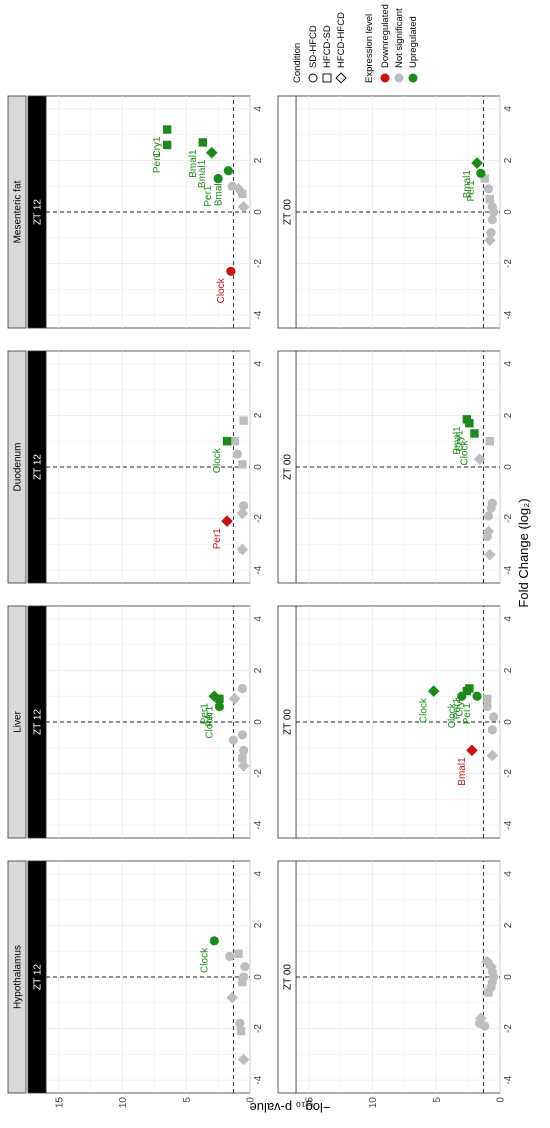 The width and height of the screenshot is (550, 1128). Describe the element at coordinates (385, 36) in the screenshot. I see `legend-level-label: Downregulated` at that location.